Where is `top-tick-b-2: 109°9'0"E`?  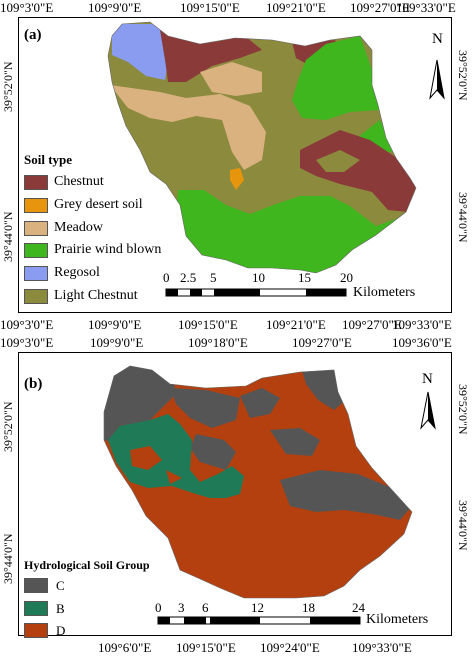 top-tick-b-2: 109°9'0"E is located at coordinates (117, 342).